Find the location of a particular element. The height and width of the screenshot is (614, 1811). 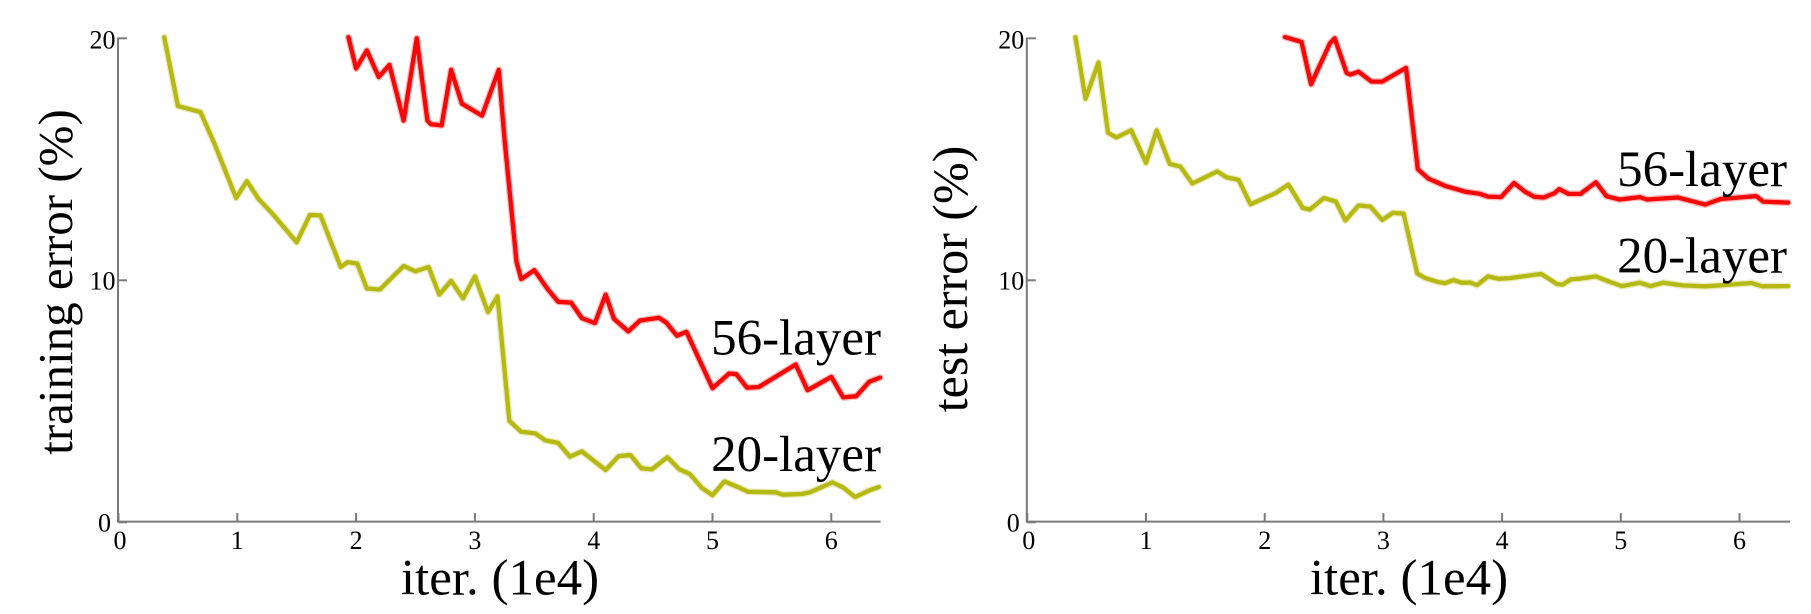

svg-text: training error (%) is located at coordinates (55, 282).